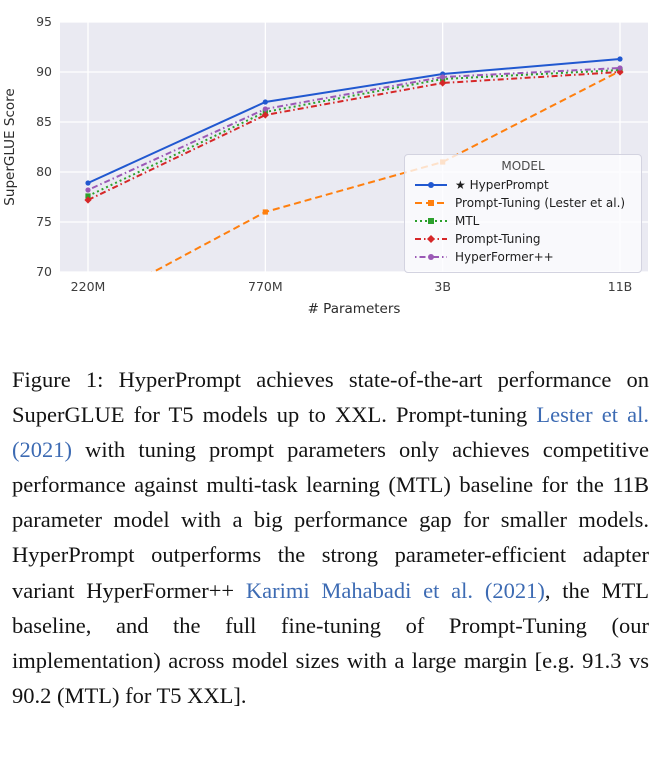 Image resolution: width=661 pixels, height=764 pixels. I want to click on y-tick-label: 85, so click(44, 121).